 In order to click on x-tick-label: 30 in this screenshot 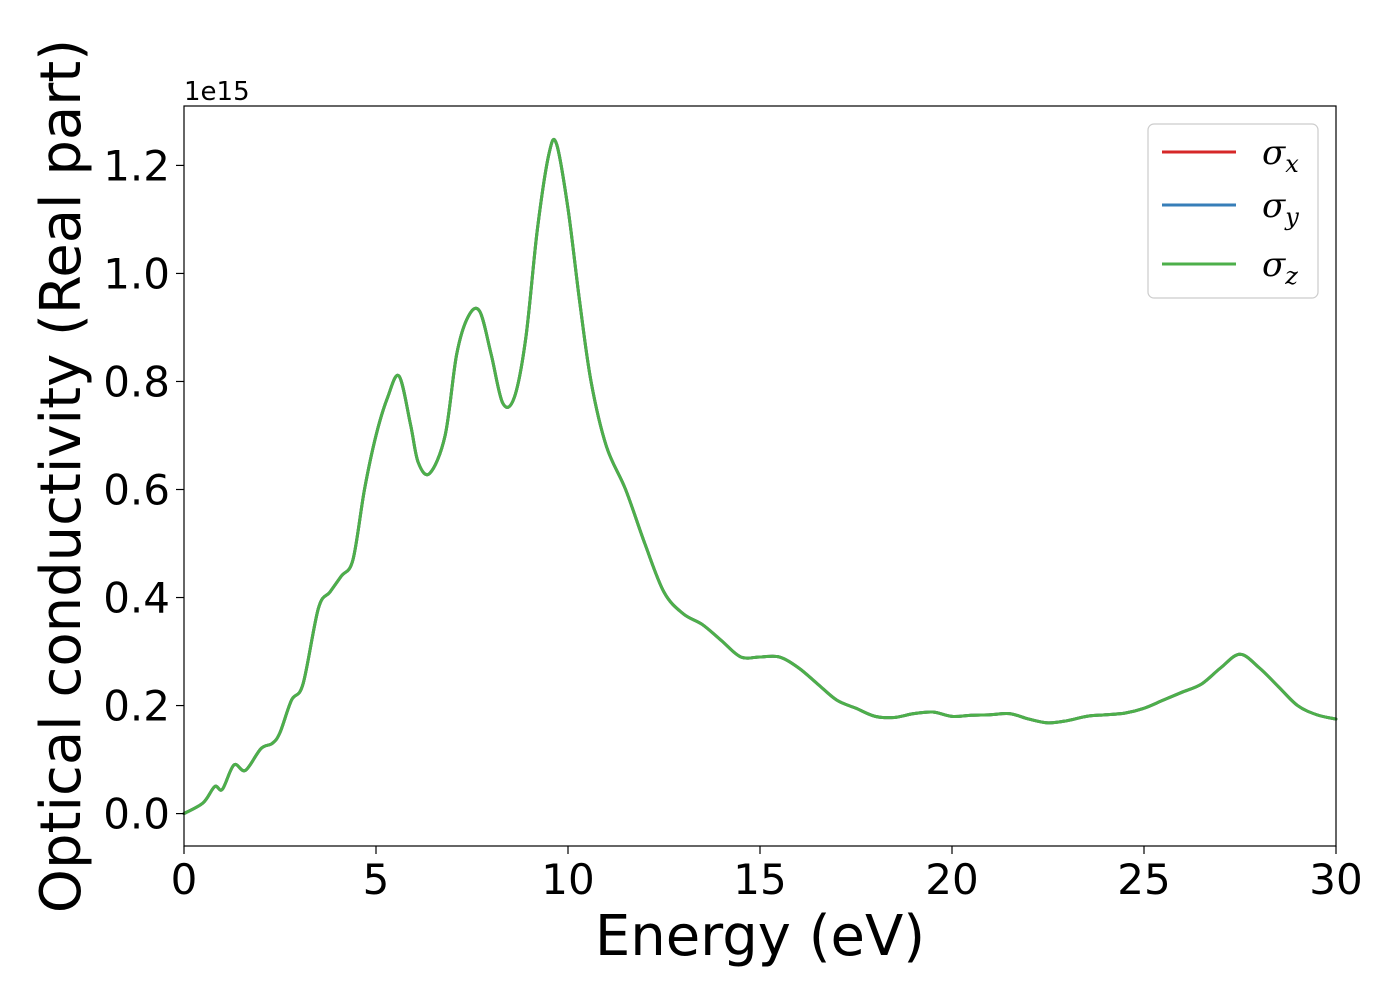, I will do `click(1335, 879)`.